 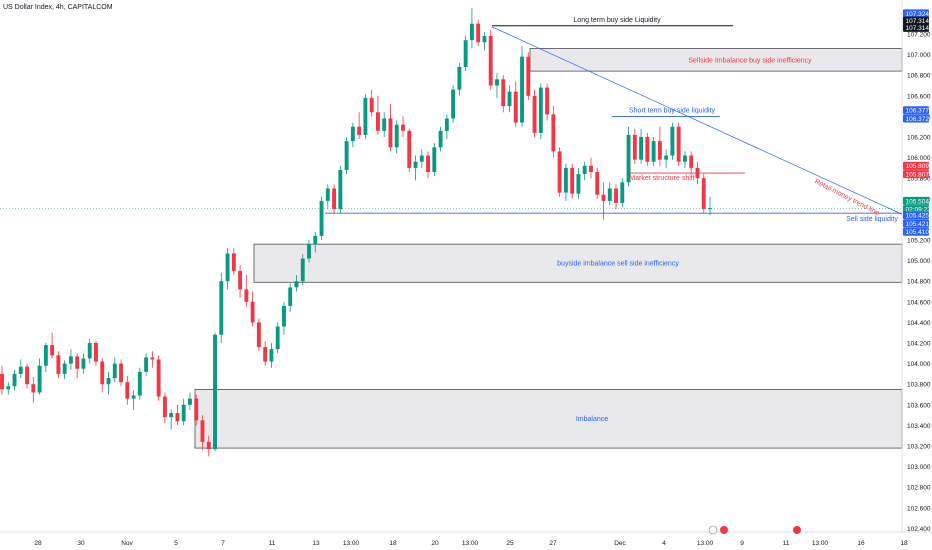 What do you see at coordinates (904, 543) in the screenshot?
I see `x-tick-label: 18` at bounding box center [904, 543].